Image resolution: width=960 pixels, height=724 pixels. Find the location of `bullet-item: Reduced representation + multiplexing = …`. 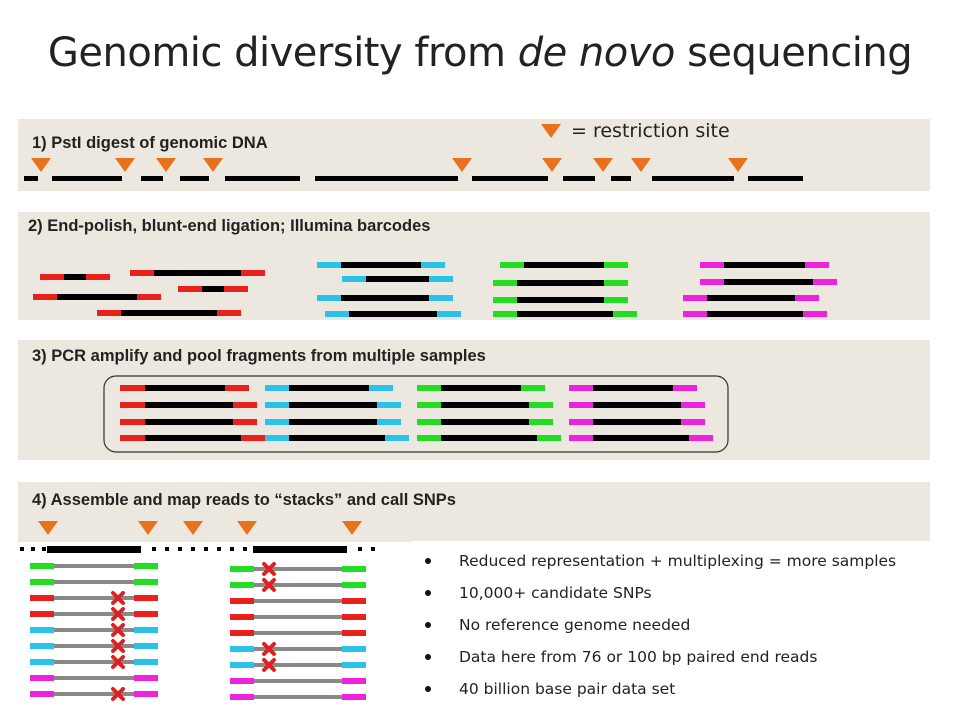

bullet-item: Reduced representation + multiplexing = … is located at coordinates (686, 561).